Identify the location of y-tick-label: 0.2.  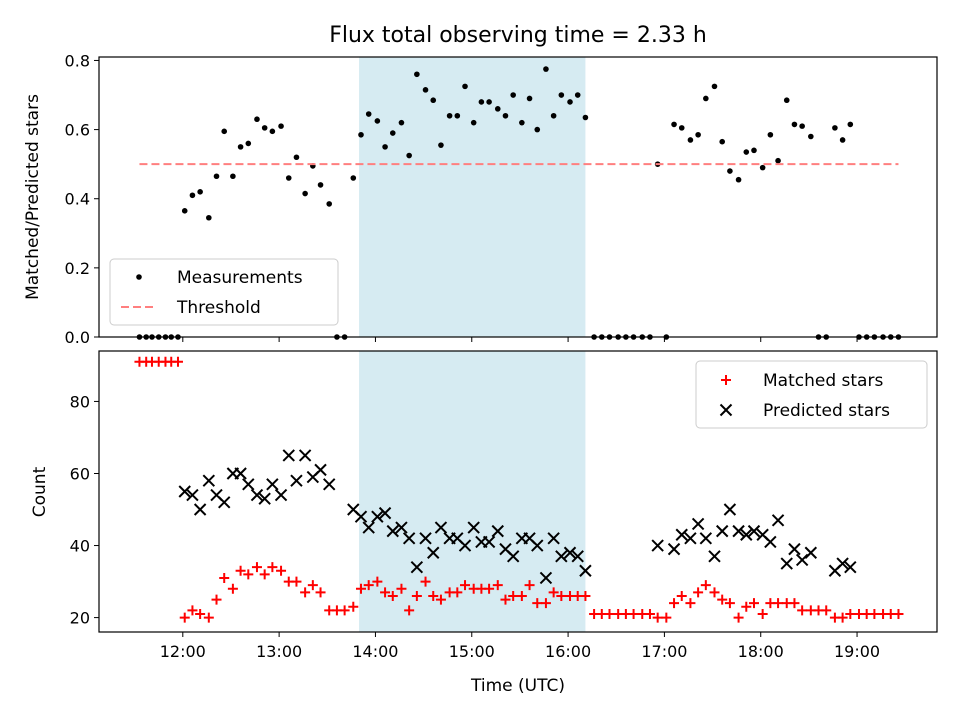
(77, 268).